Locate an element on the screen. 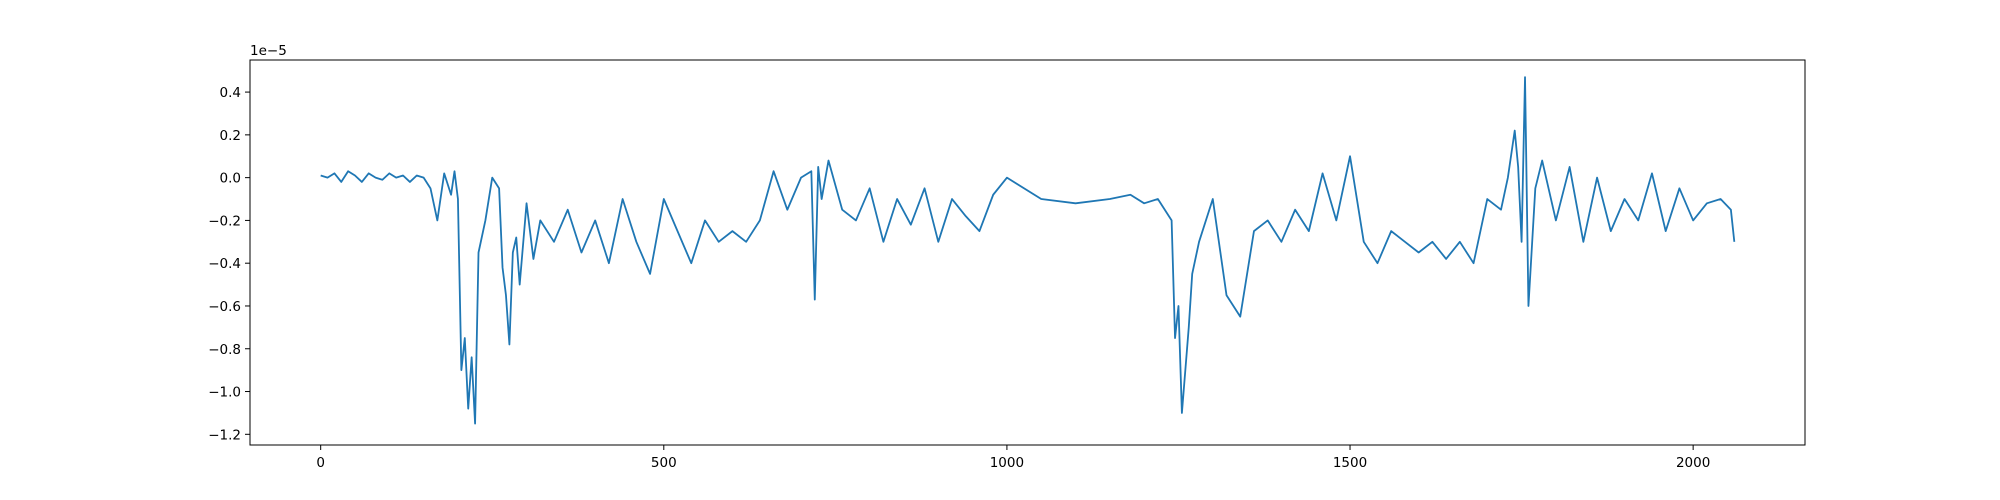  y-tick-label: −0.2 is located at coordinates (224, 221).